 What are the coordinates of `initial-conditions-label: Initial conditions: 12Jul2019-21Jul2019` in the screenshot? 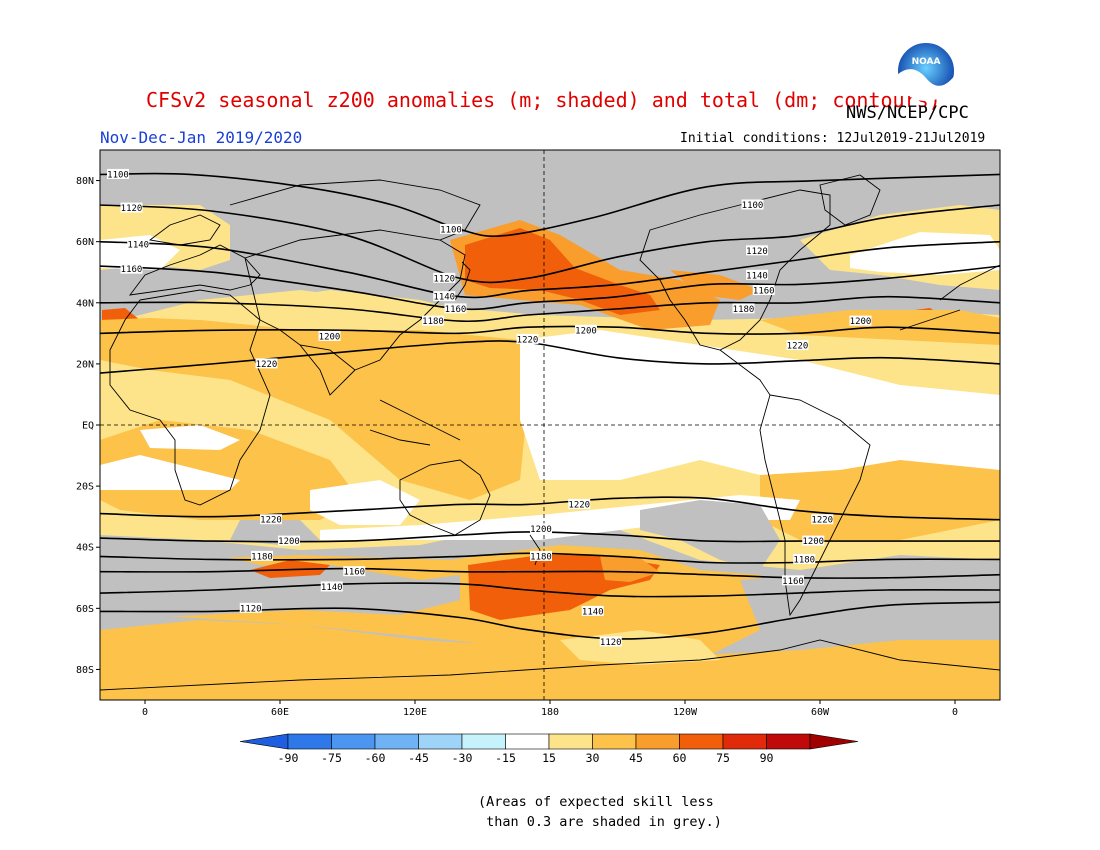 It's located at (833, 138).